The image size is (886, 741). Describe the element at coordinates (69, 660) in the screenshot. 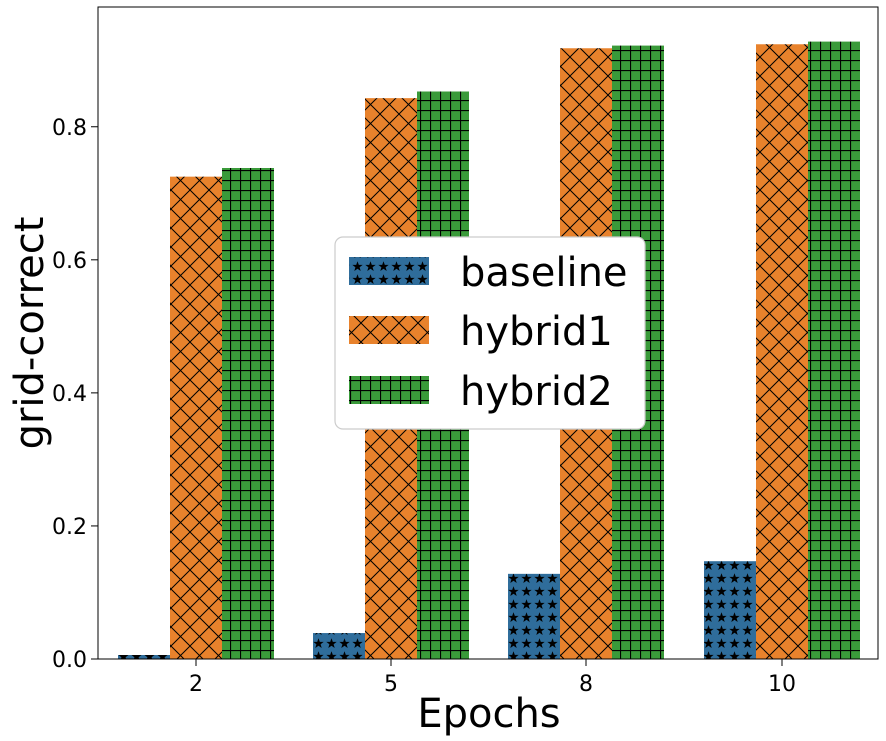

I see `y-tick-label: 0.0` at that location.